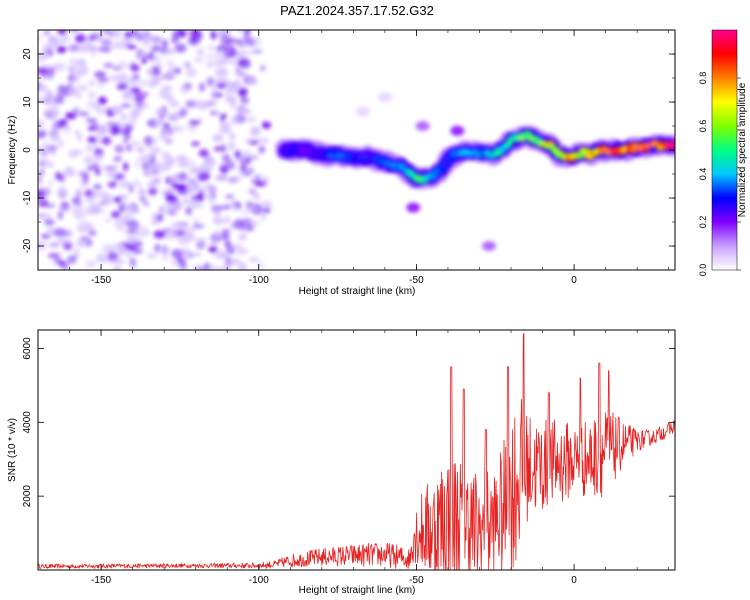 Image resolution: width=750 pixels, height=600 pixels. Describe the element at coordinates (27, 102) in the screenshot. I see `y-tick-label: 10` at that location.